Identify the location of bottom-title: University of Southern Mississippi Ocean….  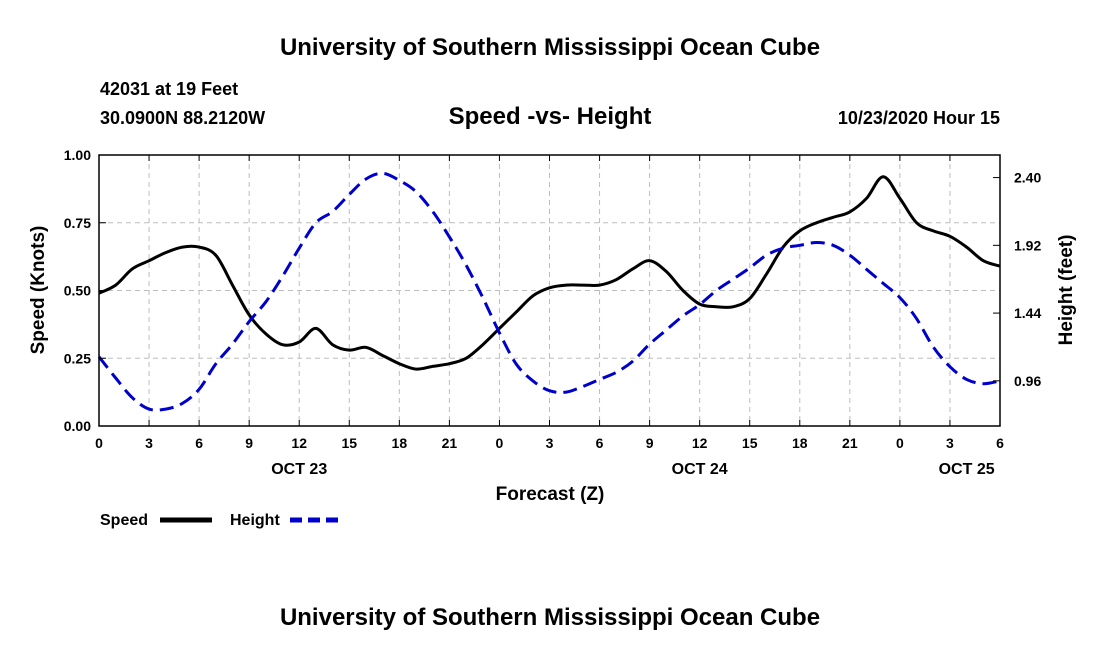
(550, 617).